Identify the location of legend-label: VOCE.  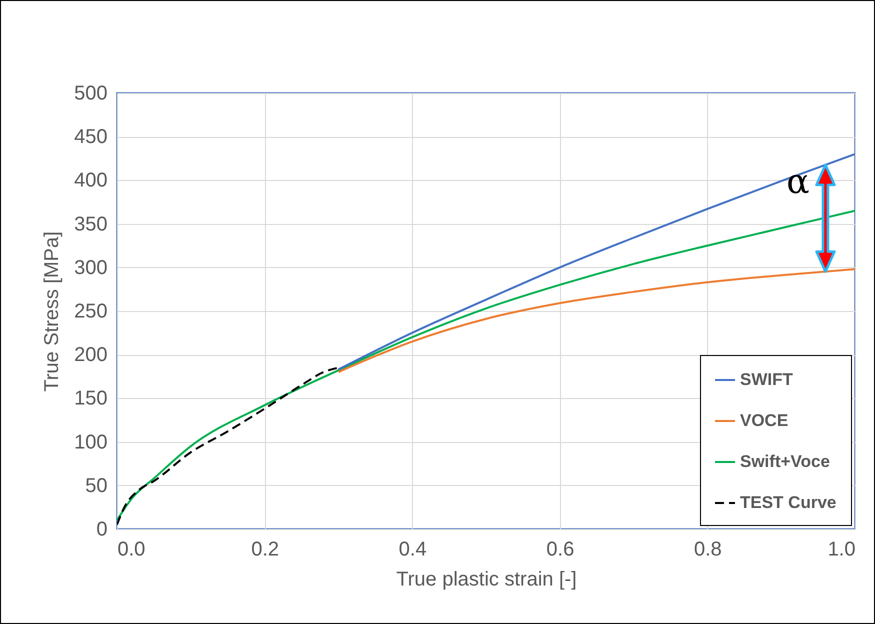
(764, 420).